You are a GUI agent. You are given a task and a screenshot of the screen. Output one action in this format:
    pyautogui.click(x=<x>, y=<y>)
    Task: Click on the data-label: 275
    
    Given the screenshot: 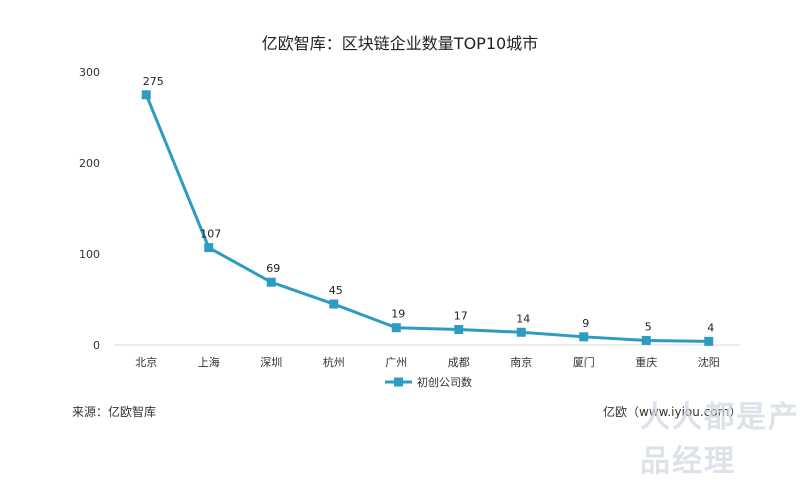 What is the action you would take?
    pyautogui.click(x=153, y=81)
    